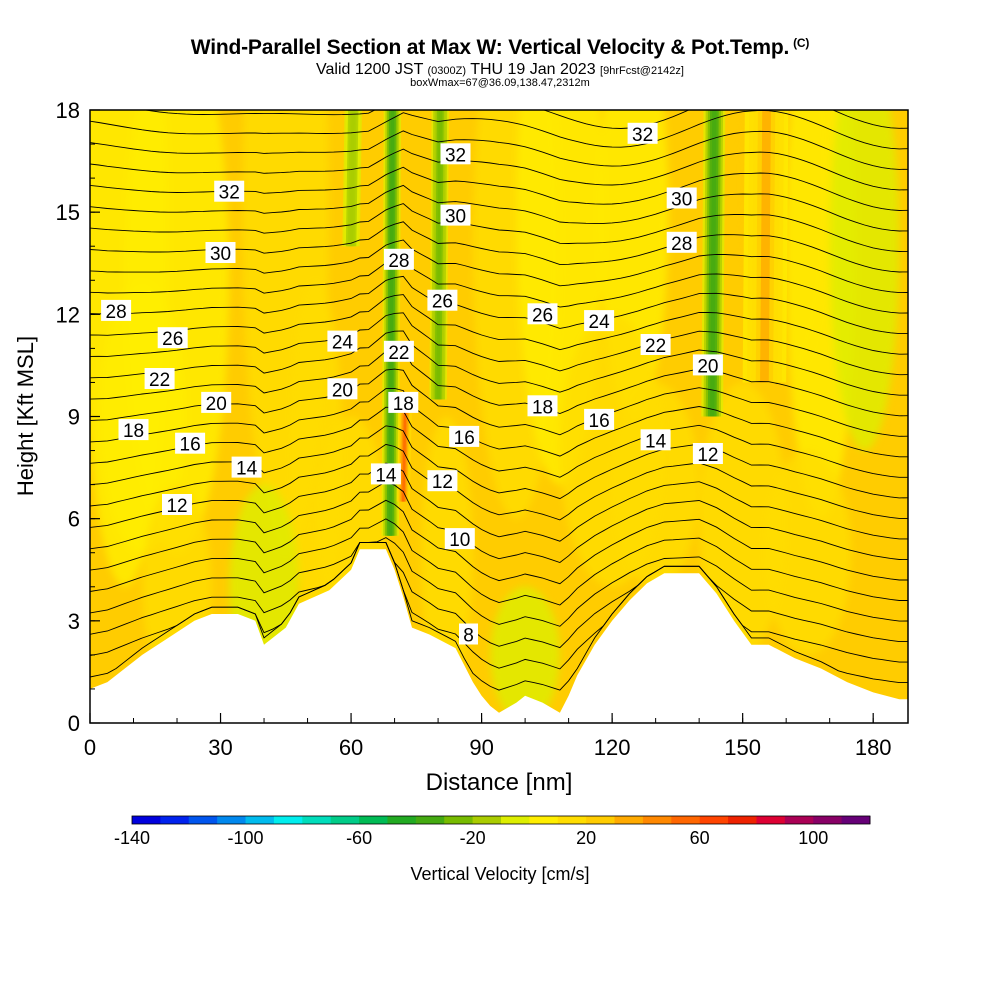 This screenshot has height=1000, width=1000. I want to click on x-axis-label: Distance [nm], so click(499, 782).